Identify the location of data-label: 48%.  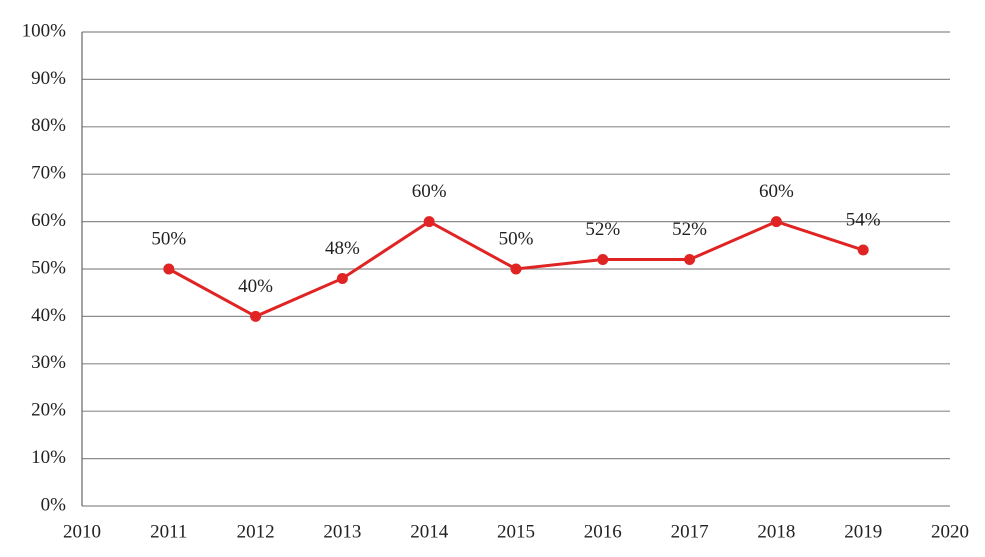
(342, 248).